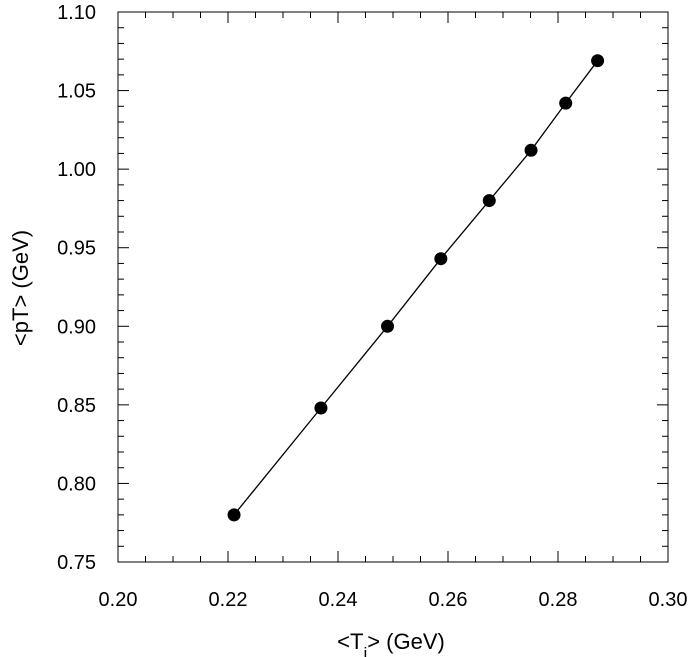  What do you see at coordinates (76, 170) in the screenshot?
I see `y-tick-label: 1.00` at bounding box center [76, 170].